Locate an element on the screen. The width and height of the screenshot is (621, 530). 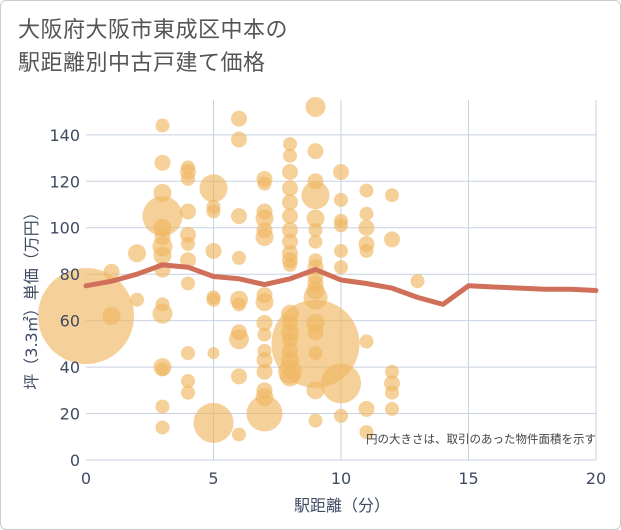
chart-title-line2: 駅距離別中古戸建て価格 is located at coordinates (142, 63).